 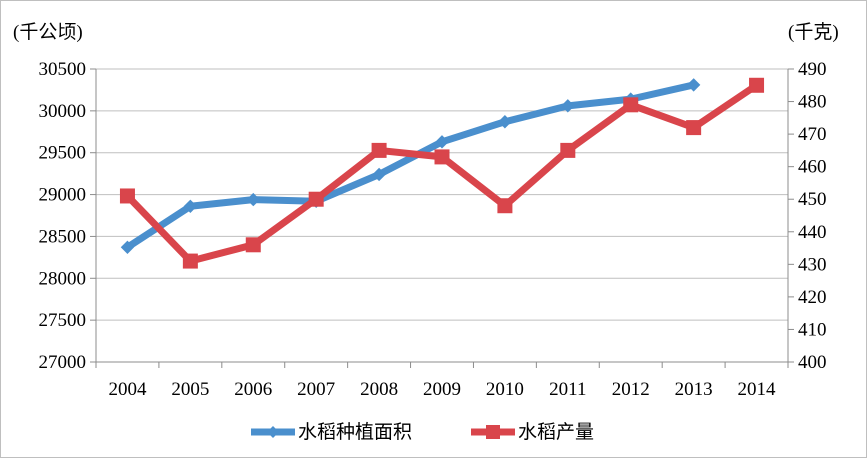 I want to click on left-tick-label: 27000, so click(x=63, y=362).